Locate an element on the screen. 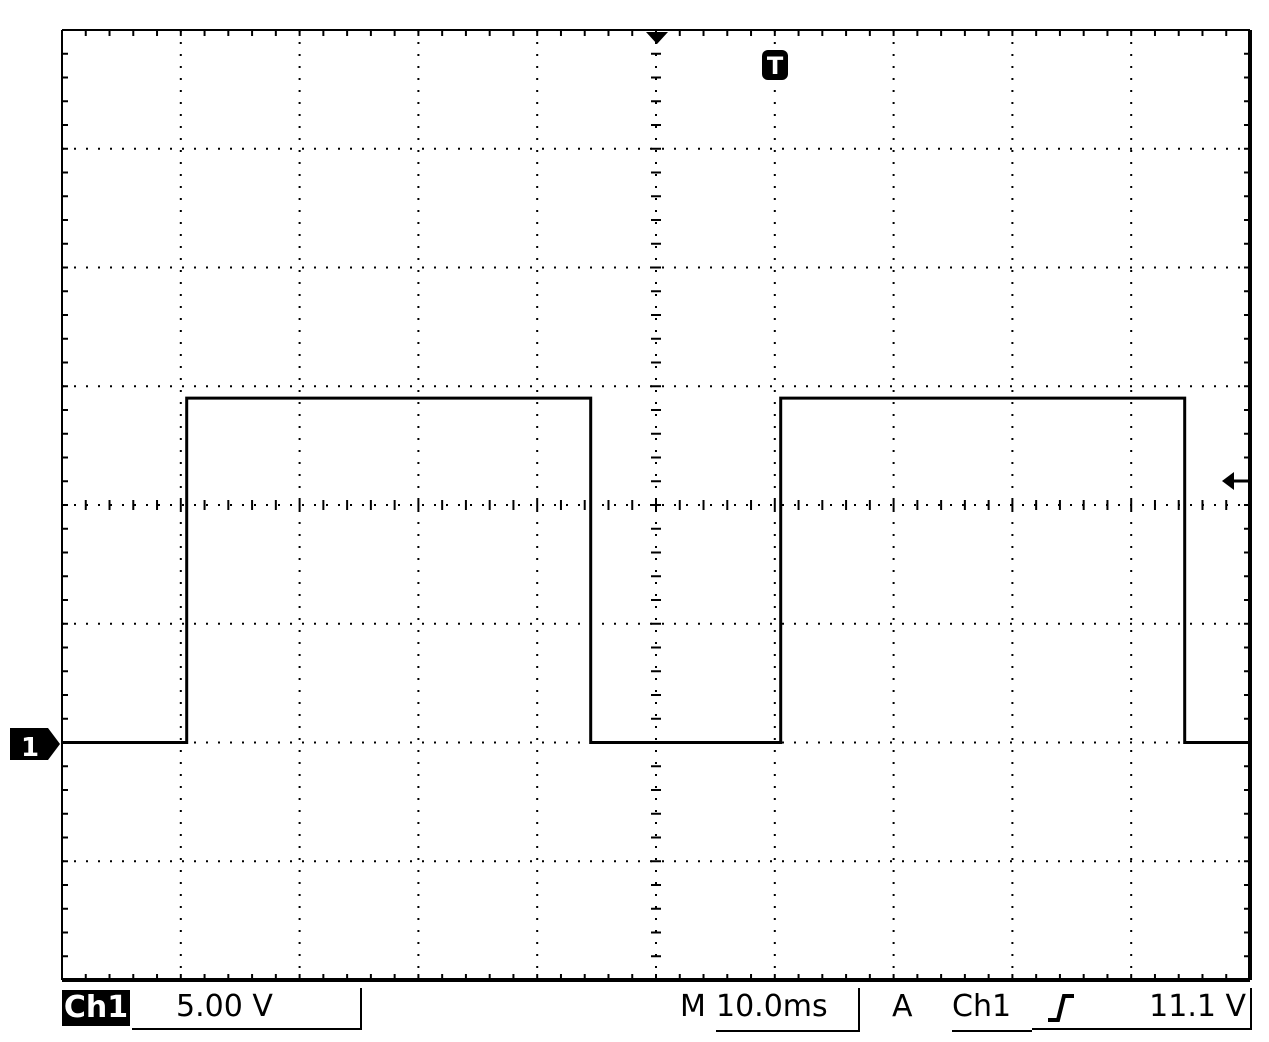 This screenshot has width=1269, height=1042. trigger-mode: A is located at coordinates (902, 1006).